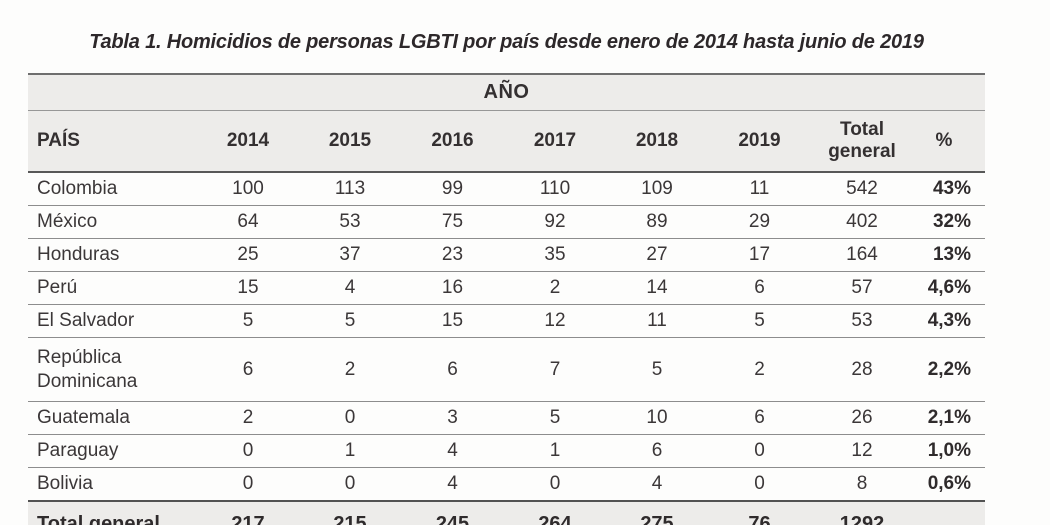 This screenshot has width=1050, height=525. I want to click on value-cell: 3, so click(452, 418).